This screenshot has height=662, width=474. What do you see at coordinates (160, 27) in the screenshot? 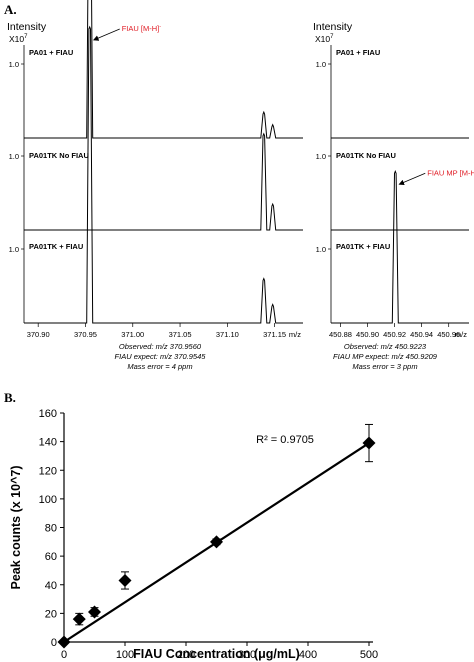
I see `peak-annotation-sup: -` at bounding box center [160, 27].